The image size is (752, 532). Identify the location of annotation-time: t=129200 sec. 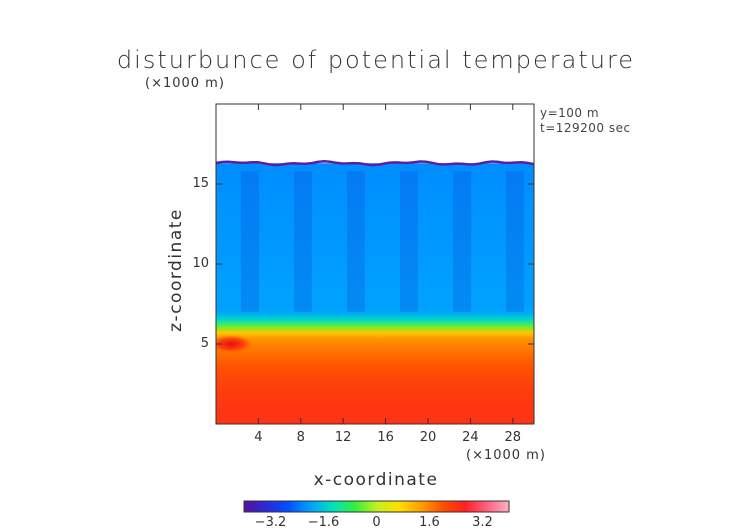
(585, 128).